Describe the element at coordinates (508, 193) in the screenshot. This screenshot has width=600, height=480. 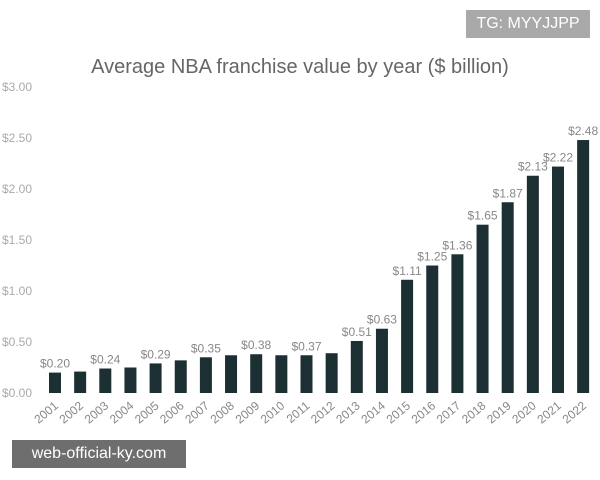
I see `data-label: $1.87` at that location.